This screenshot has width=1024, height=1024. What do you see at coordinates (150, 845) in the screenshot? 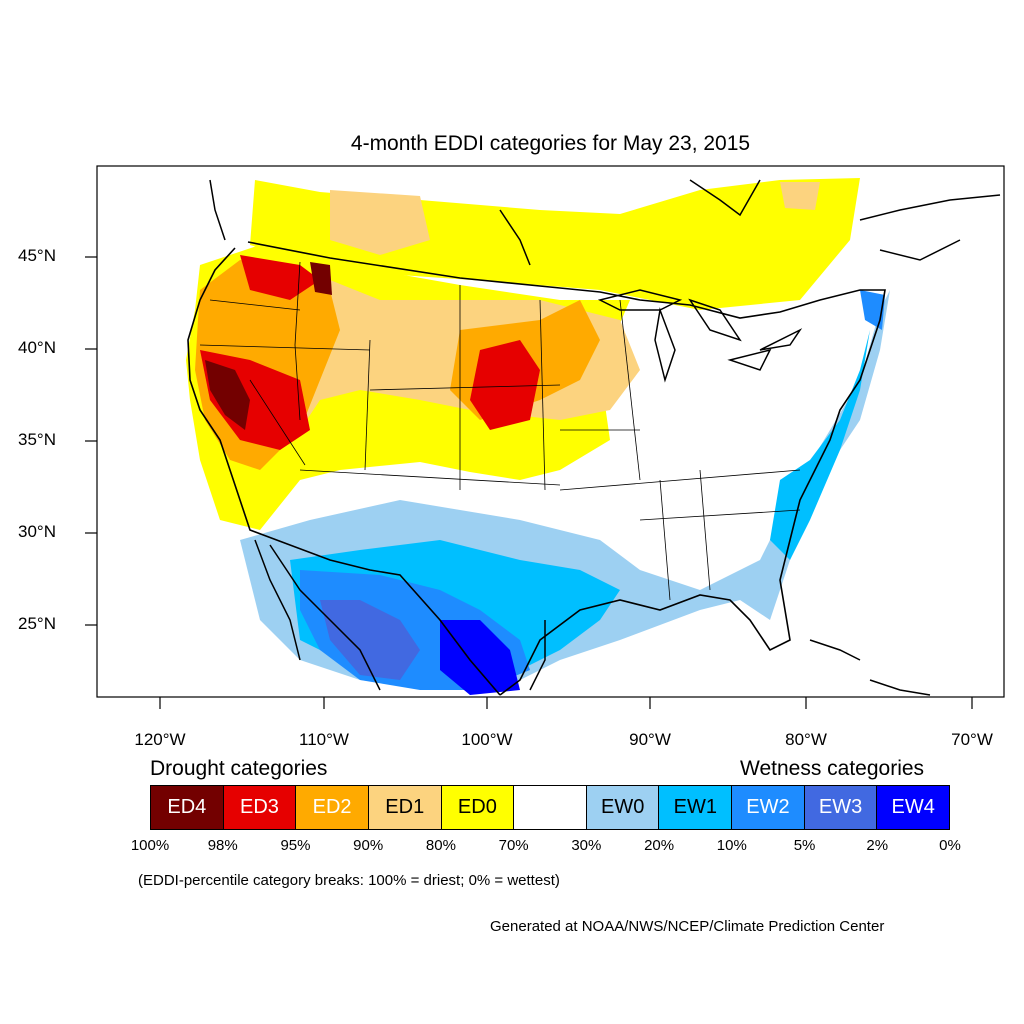
I see `legend-break-label: 100%` at bounding box center [150, 845].